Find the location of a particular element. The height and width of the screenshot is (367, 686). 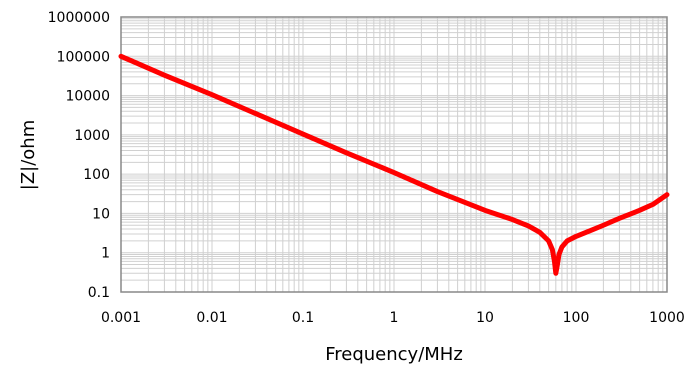

y-axis-title: |Z|/ohm is located at coordinates (28, 155).